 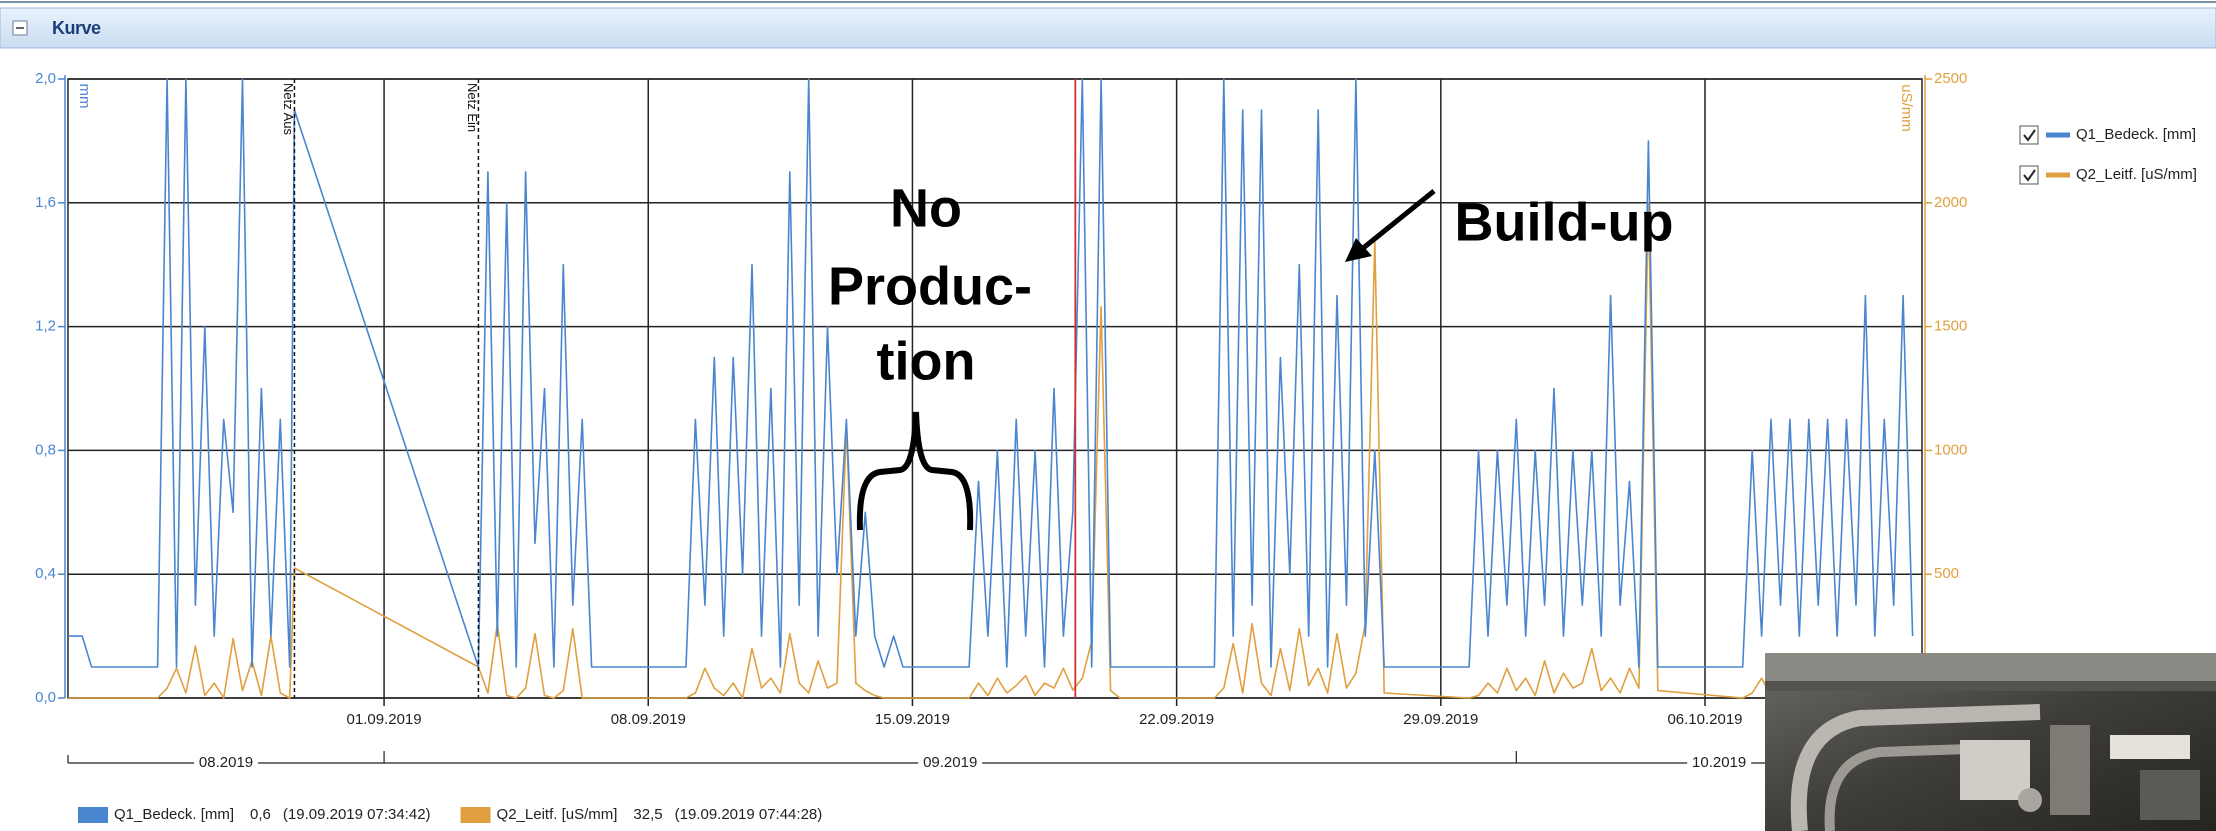 I want to click on y2-tick-label: 500, so click(x=1946, y=573).